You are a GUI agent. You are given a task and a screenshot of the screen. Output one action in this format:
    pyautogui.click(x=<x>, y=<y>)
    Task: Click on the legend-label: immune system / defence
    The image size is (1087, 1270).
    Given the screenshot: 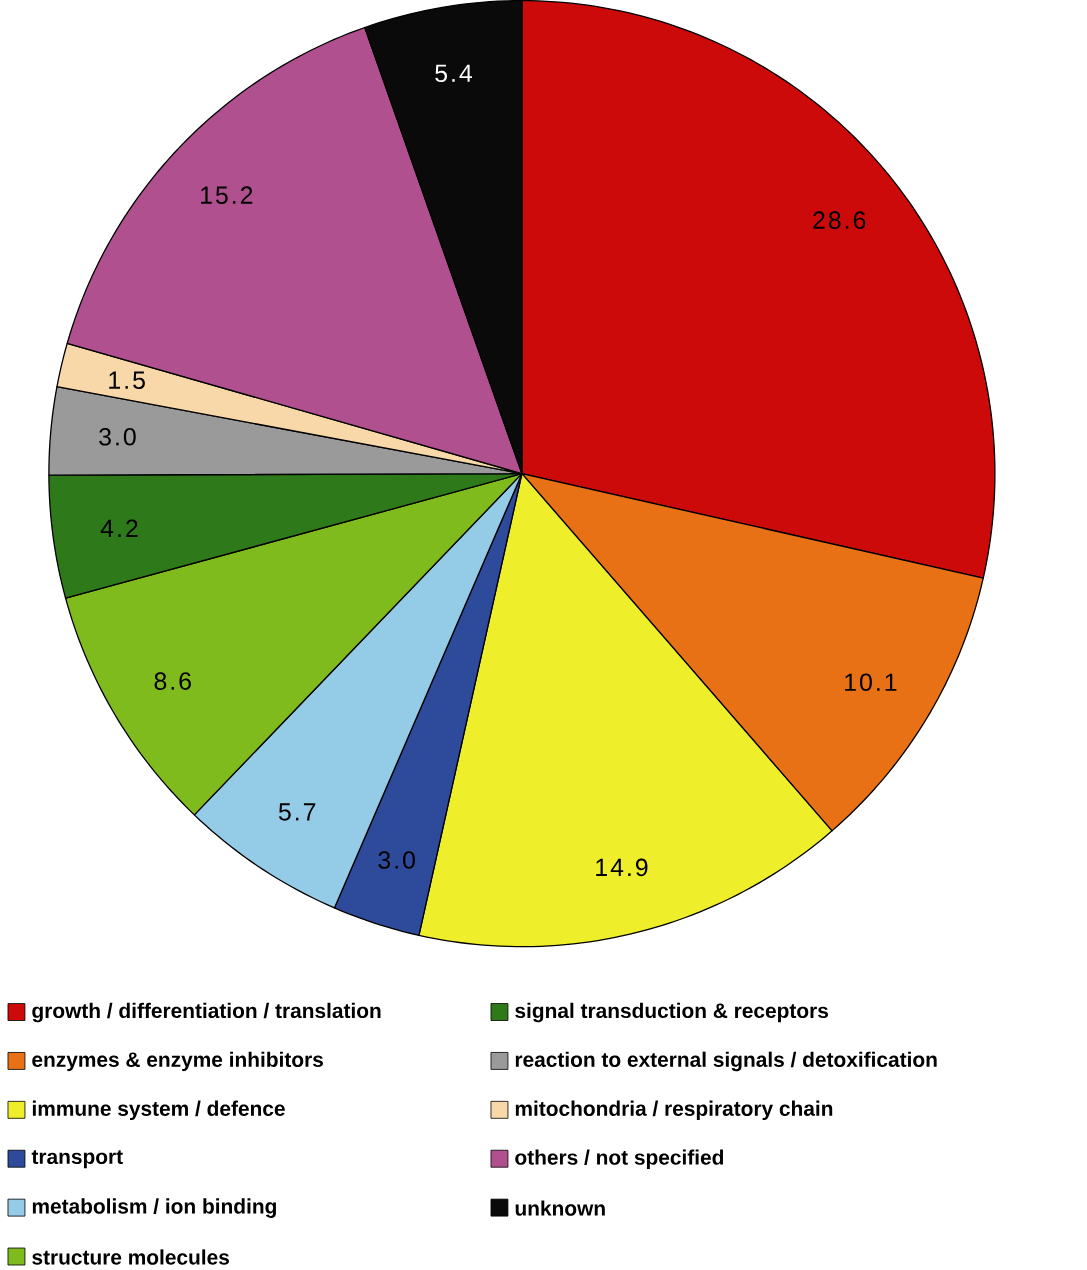 What is the action you would take?
    pyautogui.click(x=159, y=1110)
    